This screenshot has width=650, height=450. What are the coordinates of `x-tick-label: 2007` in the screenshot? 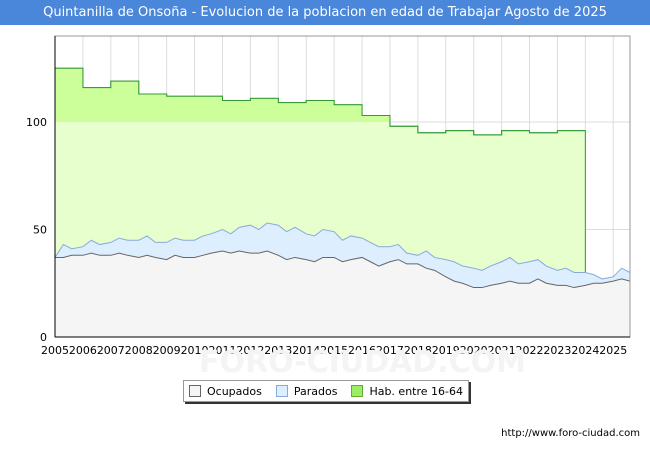 It's located at (111, 350).